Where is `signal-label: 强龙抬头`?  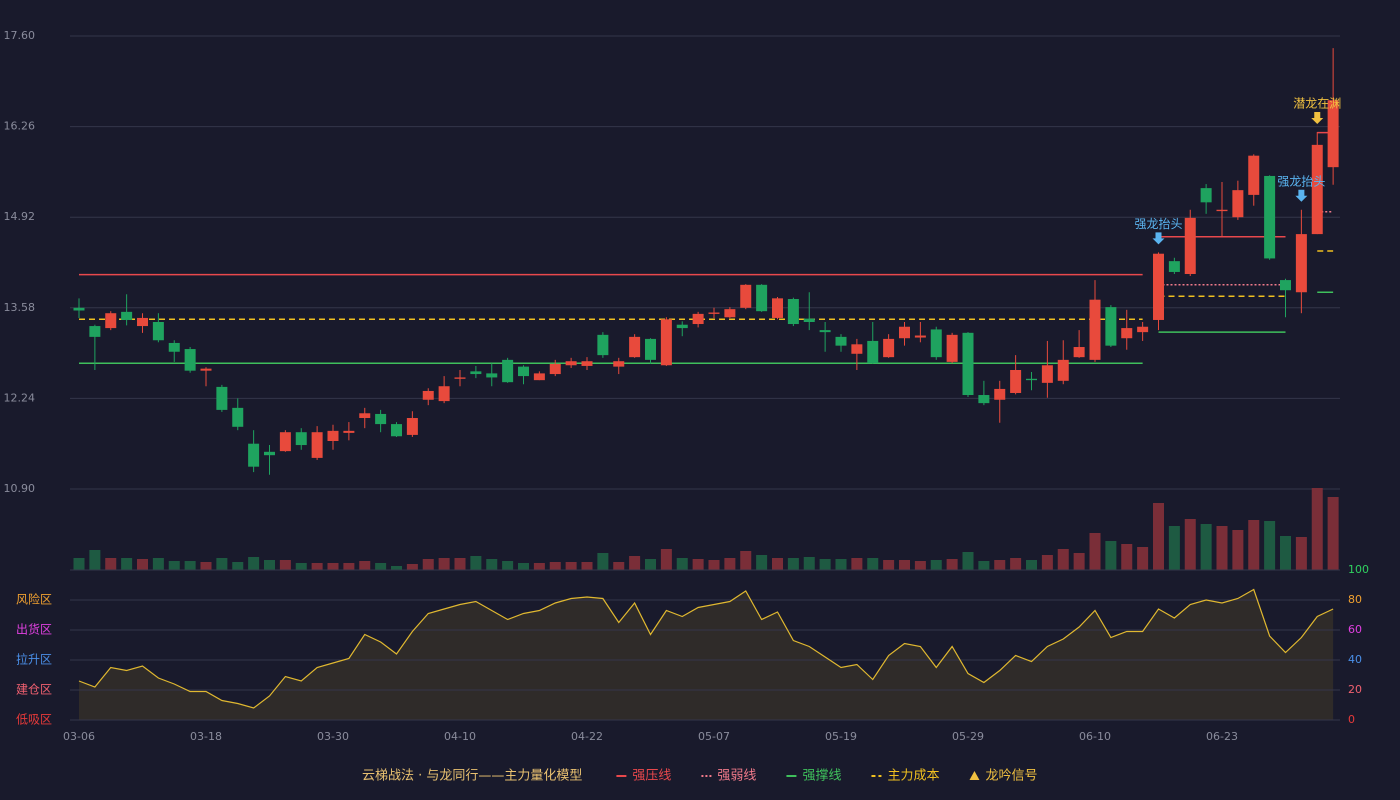
signal-label: 强龙抬头 is located at coordinates (1158, 224).